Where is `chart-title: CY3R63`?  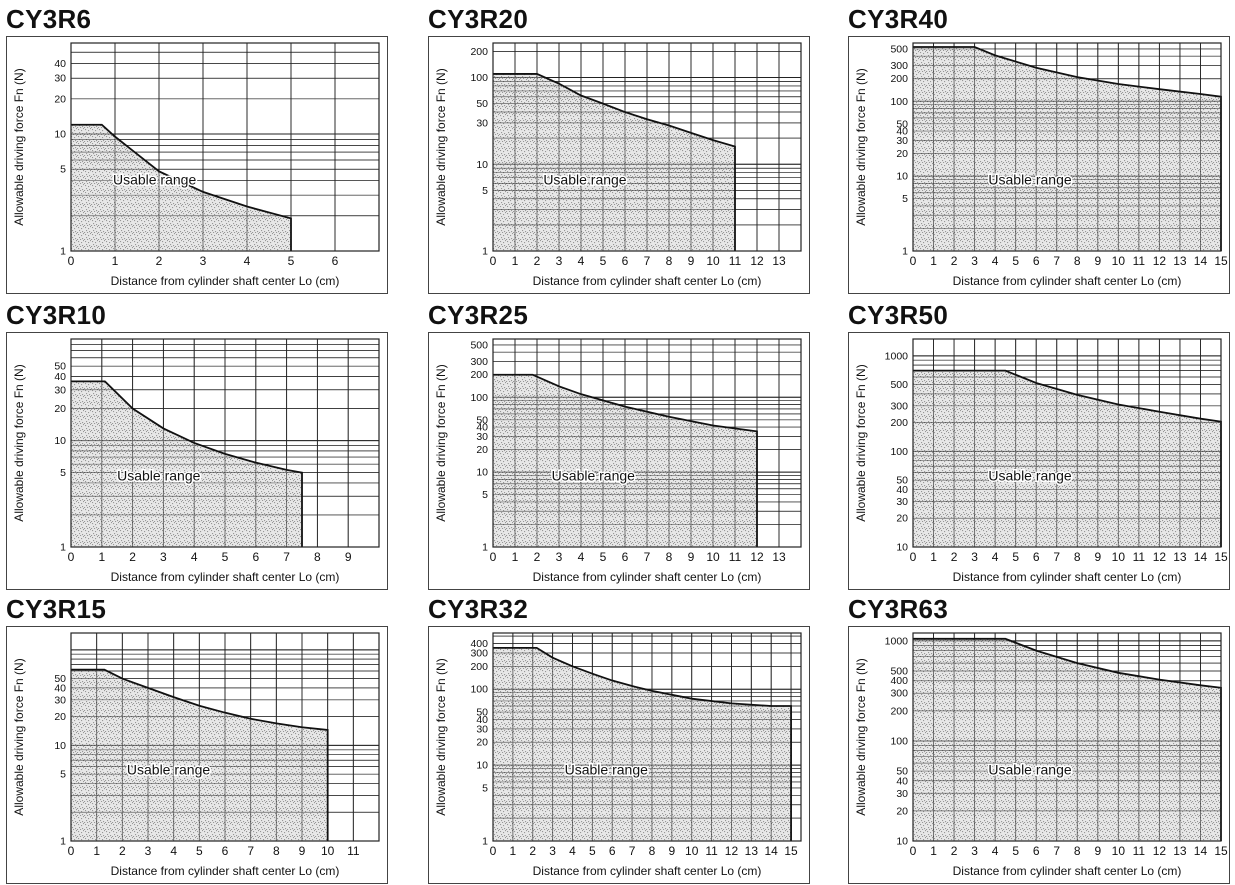 chart-title: CY3R63 is located at coordinates (898, 609).